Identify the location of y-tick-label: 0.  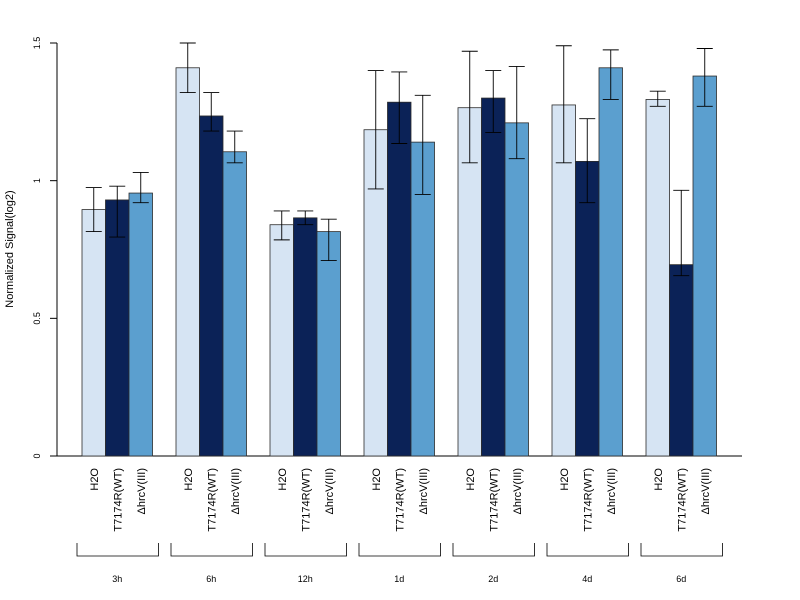
(37, 455).